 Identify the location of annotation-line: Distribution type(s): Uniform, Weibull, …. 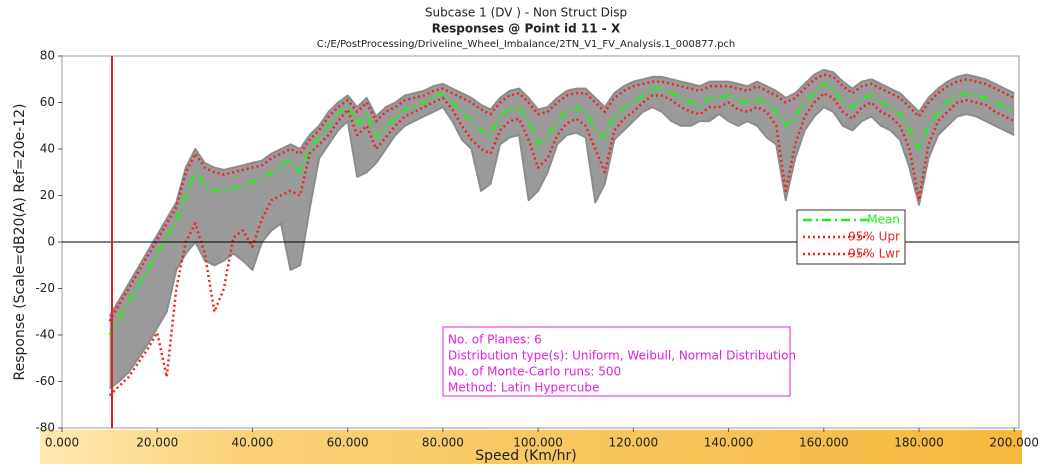
(622, 356).